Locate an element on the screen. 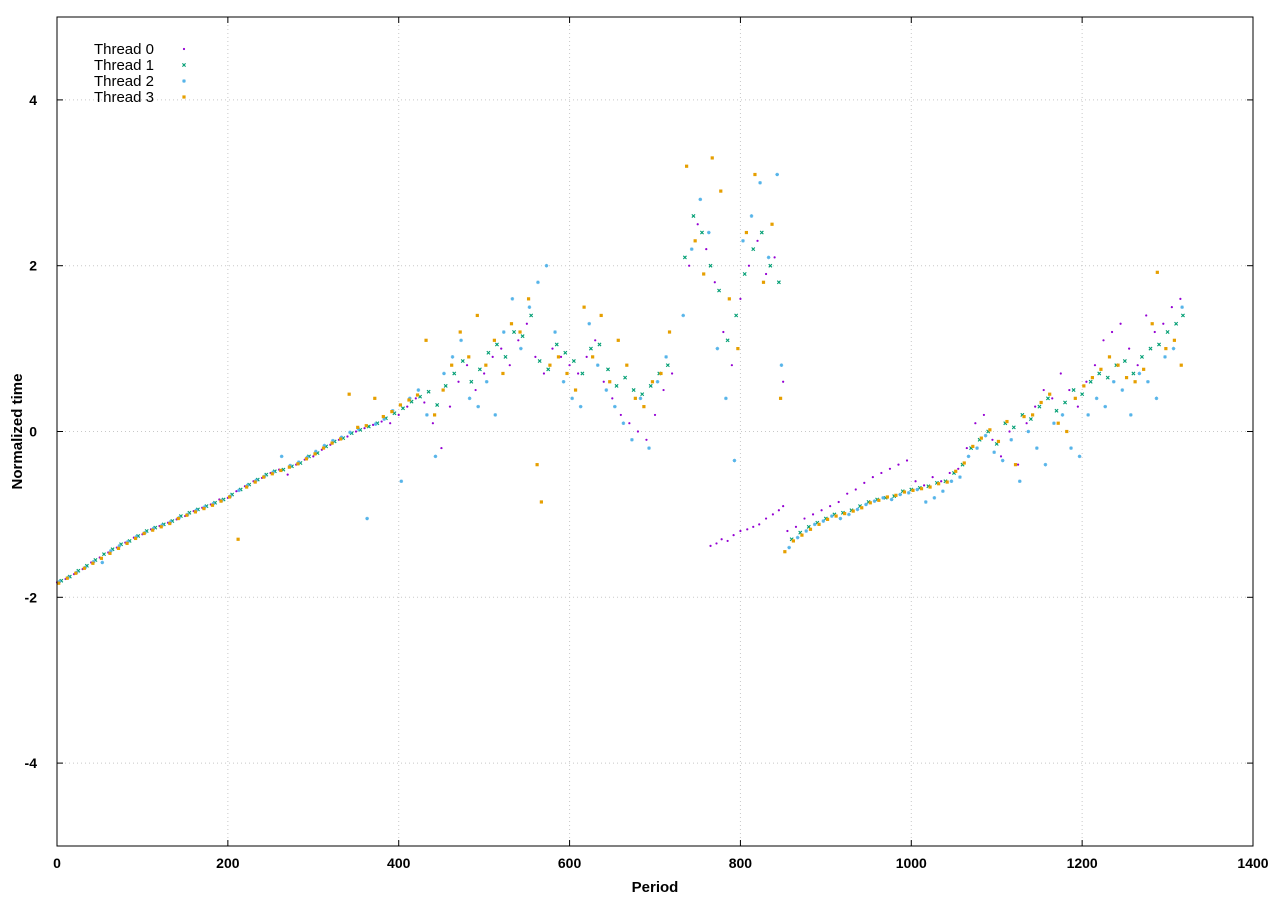 The width and height of the screenshot is (1280, 901). legend-label: Thread 0 is located at coordinates (124, 49).